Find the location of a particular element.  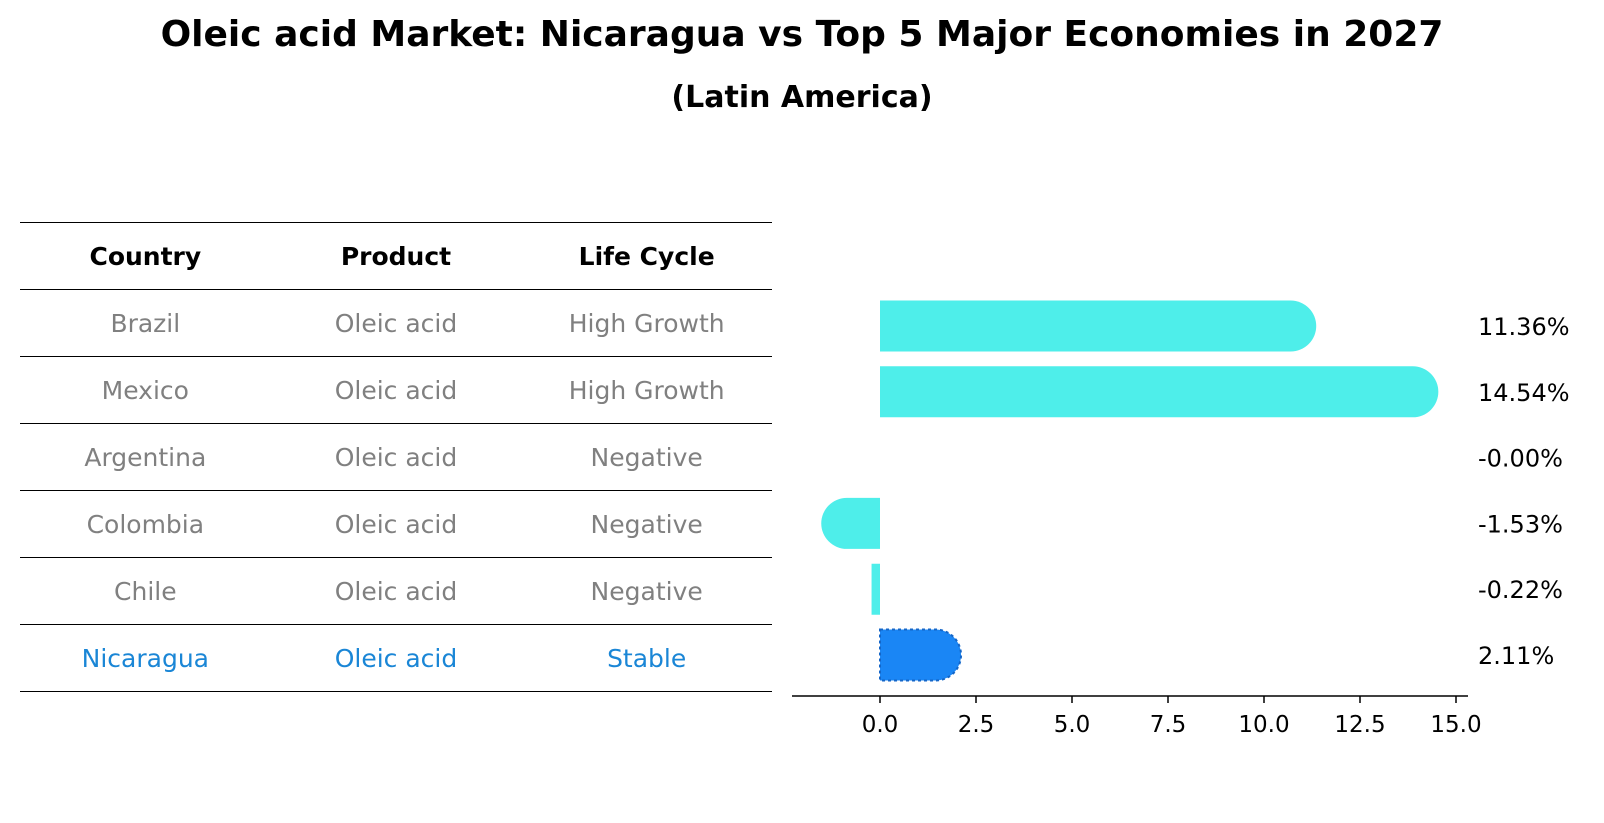

table-row: Brazil Oleic acid High Growth is located at coordinates (396, 323).